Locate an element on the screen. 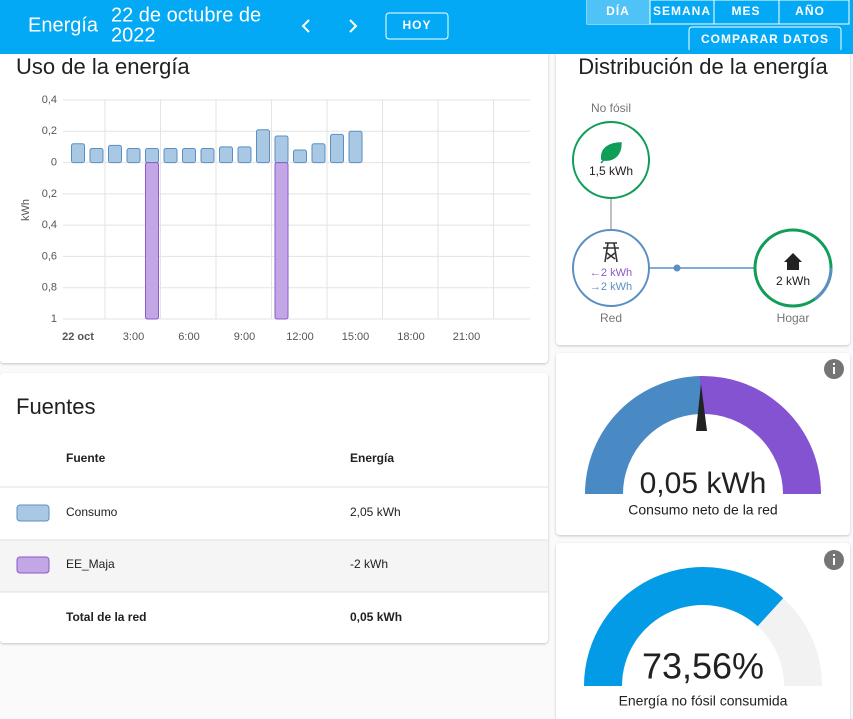 This screenshot has width=853, height=719. node-value: 2 kWh is located at coordinates (793, 281).